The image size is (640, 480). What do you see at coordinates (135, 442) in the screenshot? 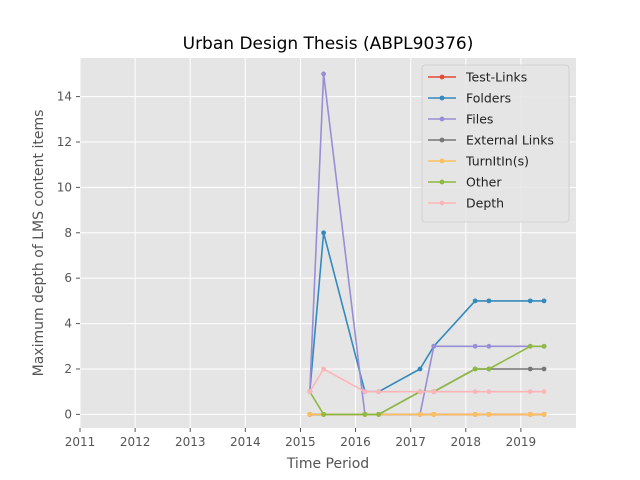
I see `x-tick-label: 2012` at bounding box center [135, 442].